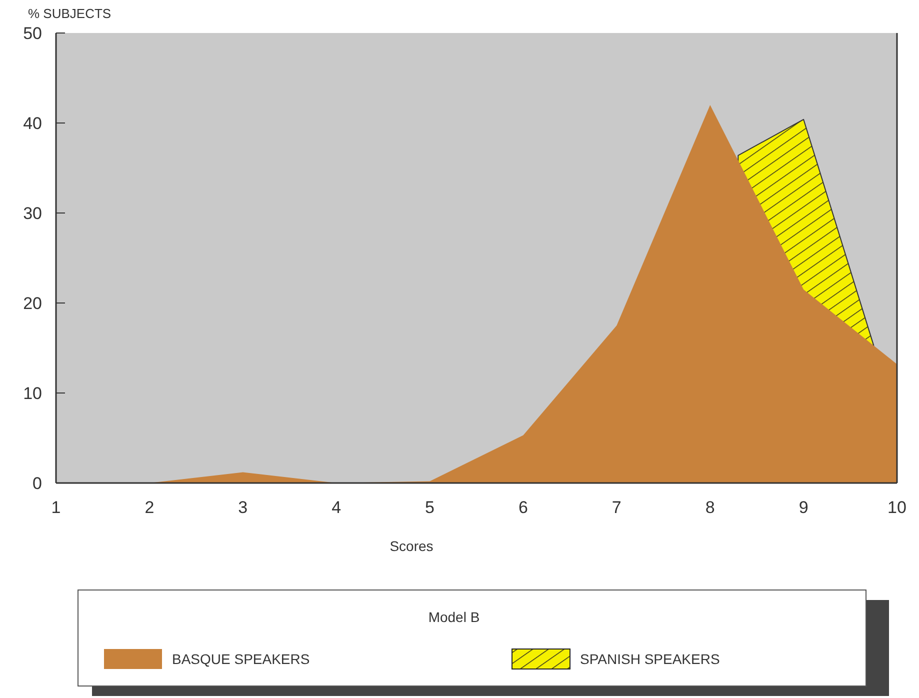 Image resolution: width=919 pixels, height=698 pixels. Describe the element at coordinates (32, 303) in the screenshot. I see `y-tick-label: 20` at that location.